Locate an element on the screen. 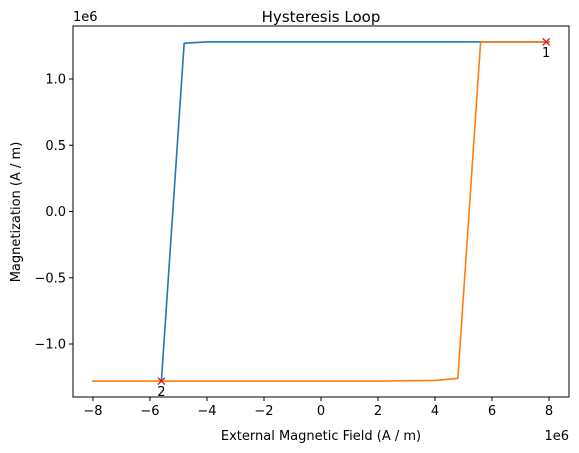 The width and height of the screenshot is (579, 453). x-axis-label: External Magnetic Field (A / m) is located at coordinates (321, 436).